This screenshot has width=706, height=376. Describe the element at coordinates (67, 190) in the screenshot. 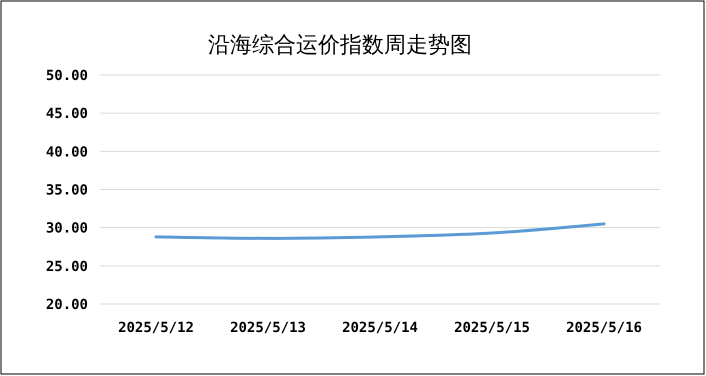

I see `y-tick-label: 35.00` at that location.